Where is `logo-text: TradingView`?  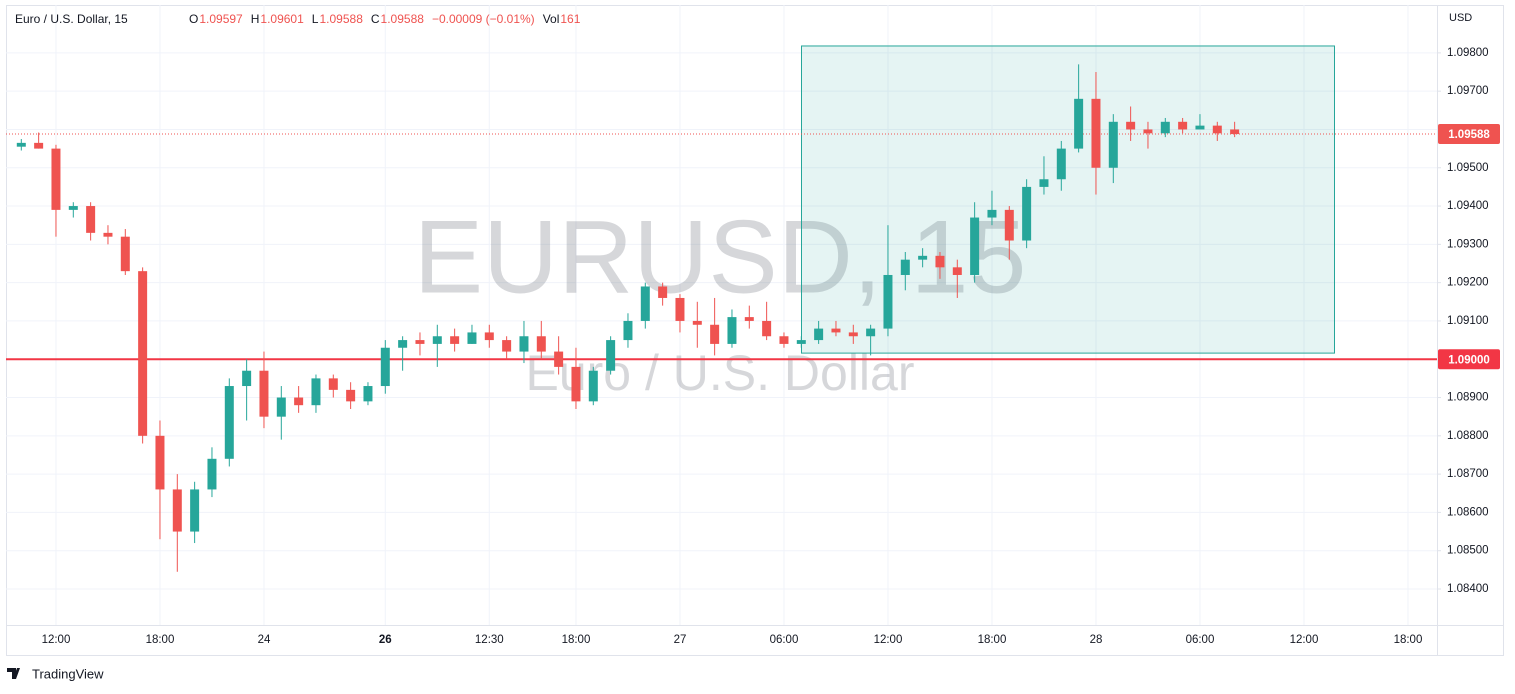 logo-text: TradingView is located at coordinates (68, 673).